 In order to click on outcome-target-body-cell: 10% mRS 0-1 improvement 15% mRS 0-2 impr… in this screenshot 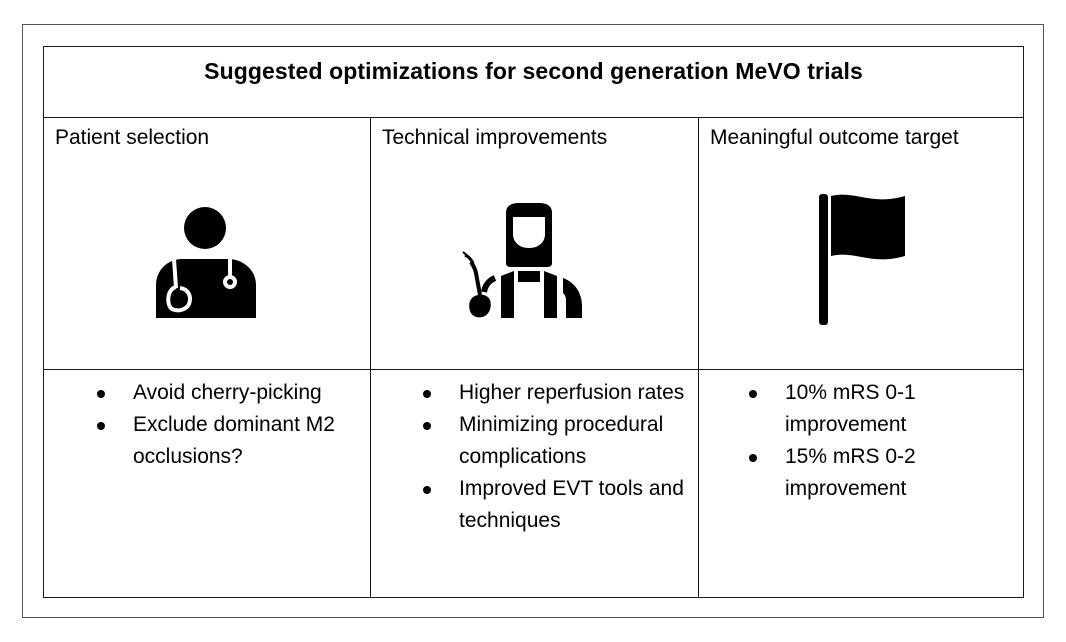, I will do `click(860, 483)`.